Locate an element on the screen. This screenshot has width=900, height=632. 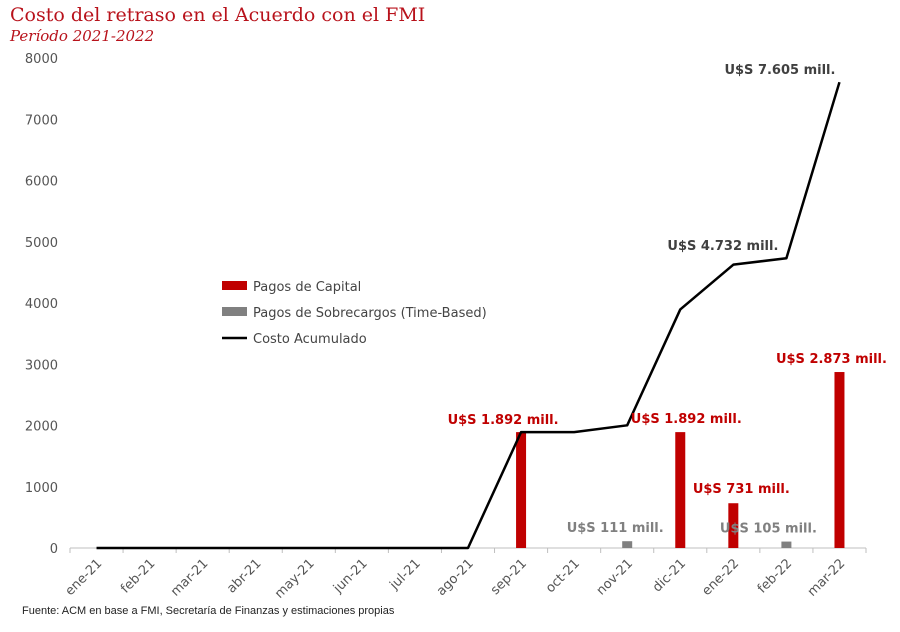
data-label: U$S 111 mill. is located at coordinates (615, 528).